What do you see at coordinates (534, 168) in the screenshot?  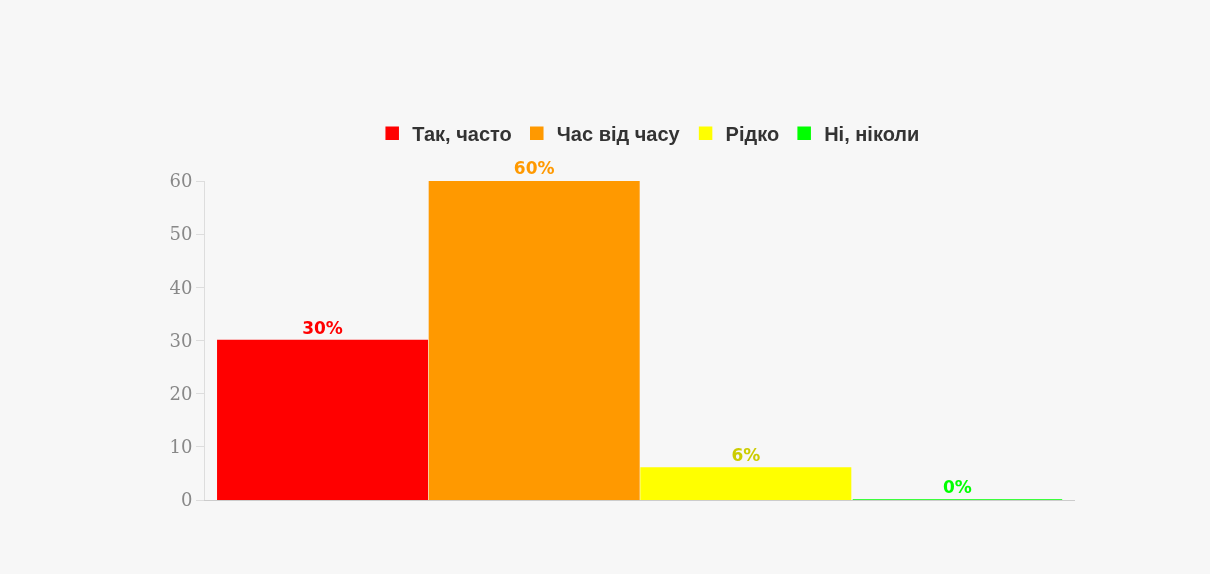 I see `data-label: 60%` at bounding box center [534, 168].